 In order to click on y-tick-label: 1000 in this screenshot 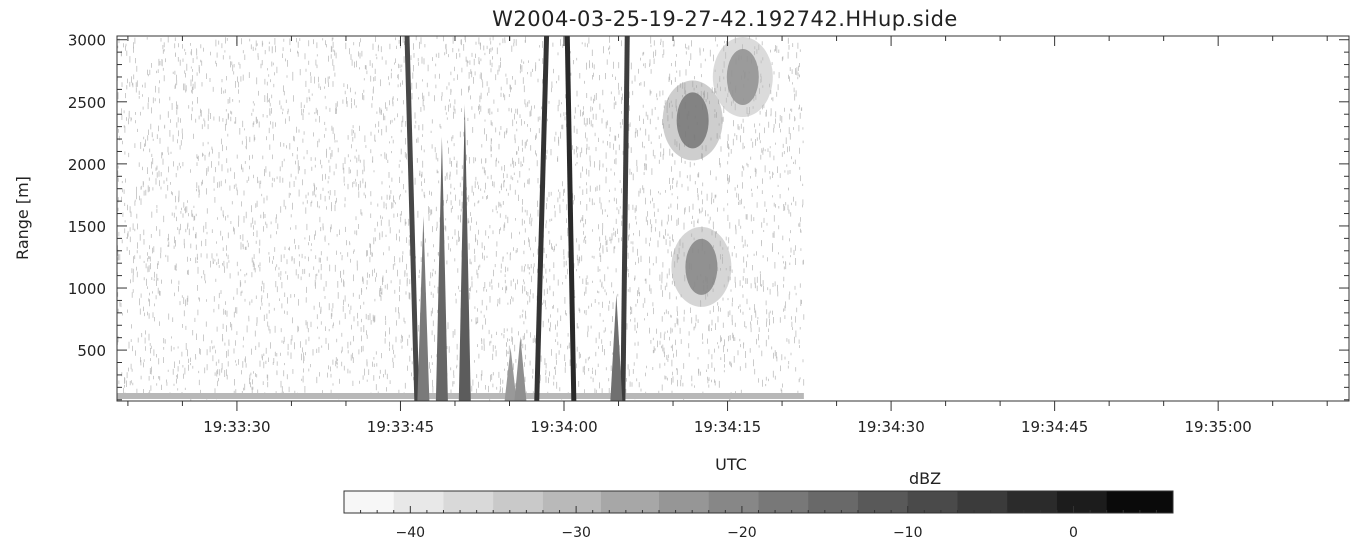, I will do `click(87, 289)`.